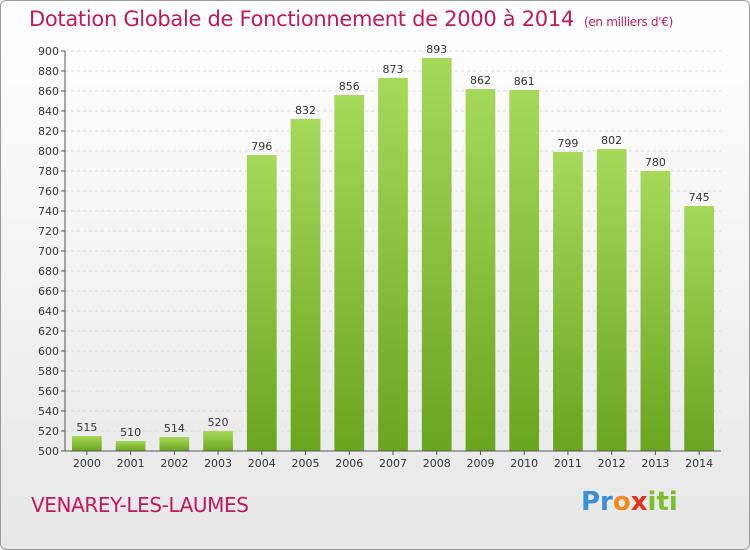 The width and height of the screenshot is (750, 550). I want to click on y-tick-label: 660, so click(48, 291).